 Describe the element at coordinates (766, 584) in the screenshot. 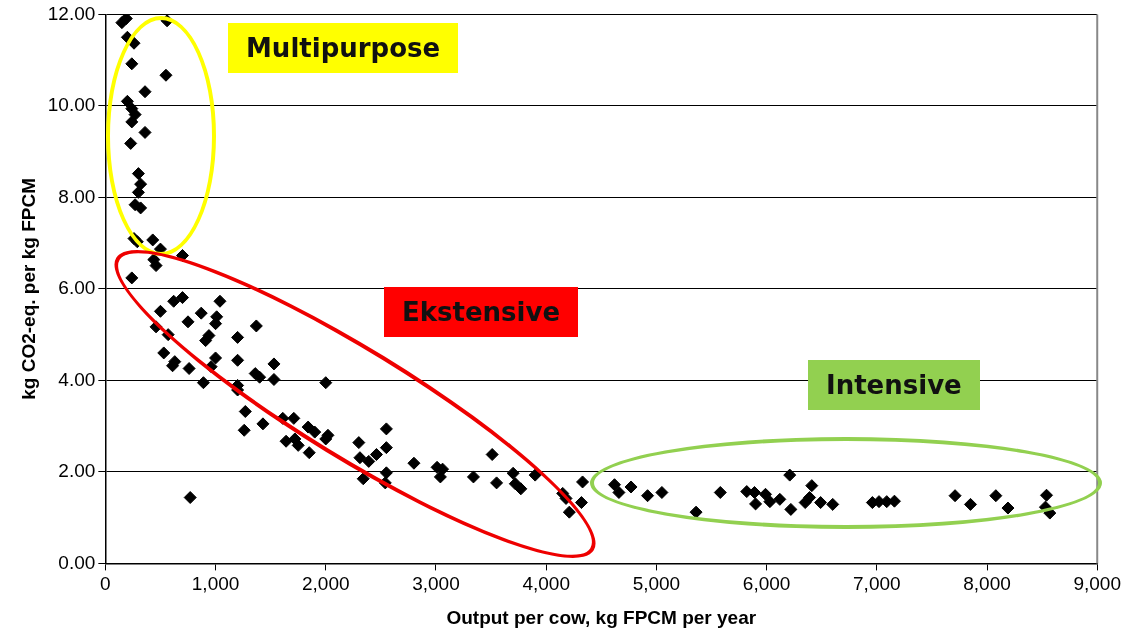

I see `x-tick-label: 6,000` at that location.